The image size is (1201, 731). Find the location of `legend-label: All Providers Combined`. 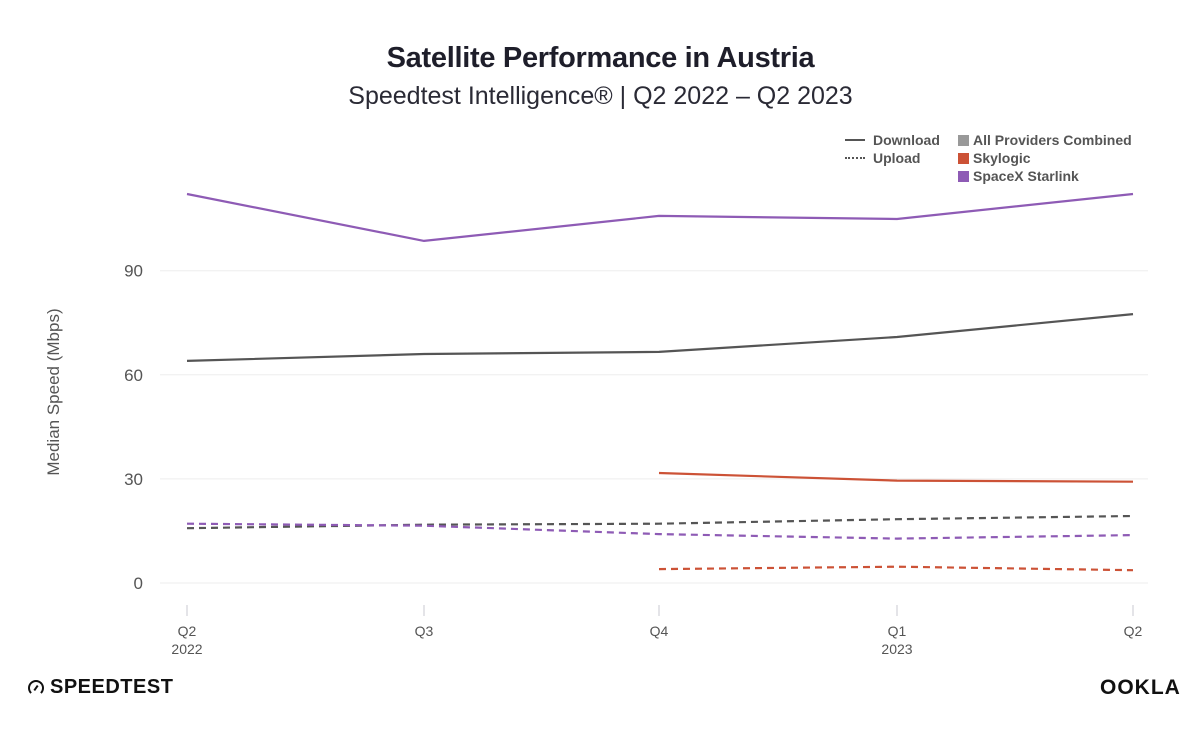

legend-label: All Providers Combined is located at coordinates (1052, 140).